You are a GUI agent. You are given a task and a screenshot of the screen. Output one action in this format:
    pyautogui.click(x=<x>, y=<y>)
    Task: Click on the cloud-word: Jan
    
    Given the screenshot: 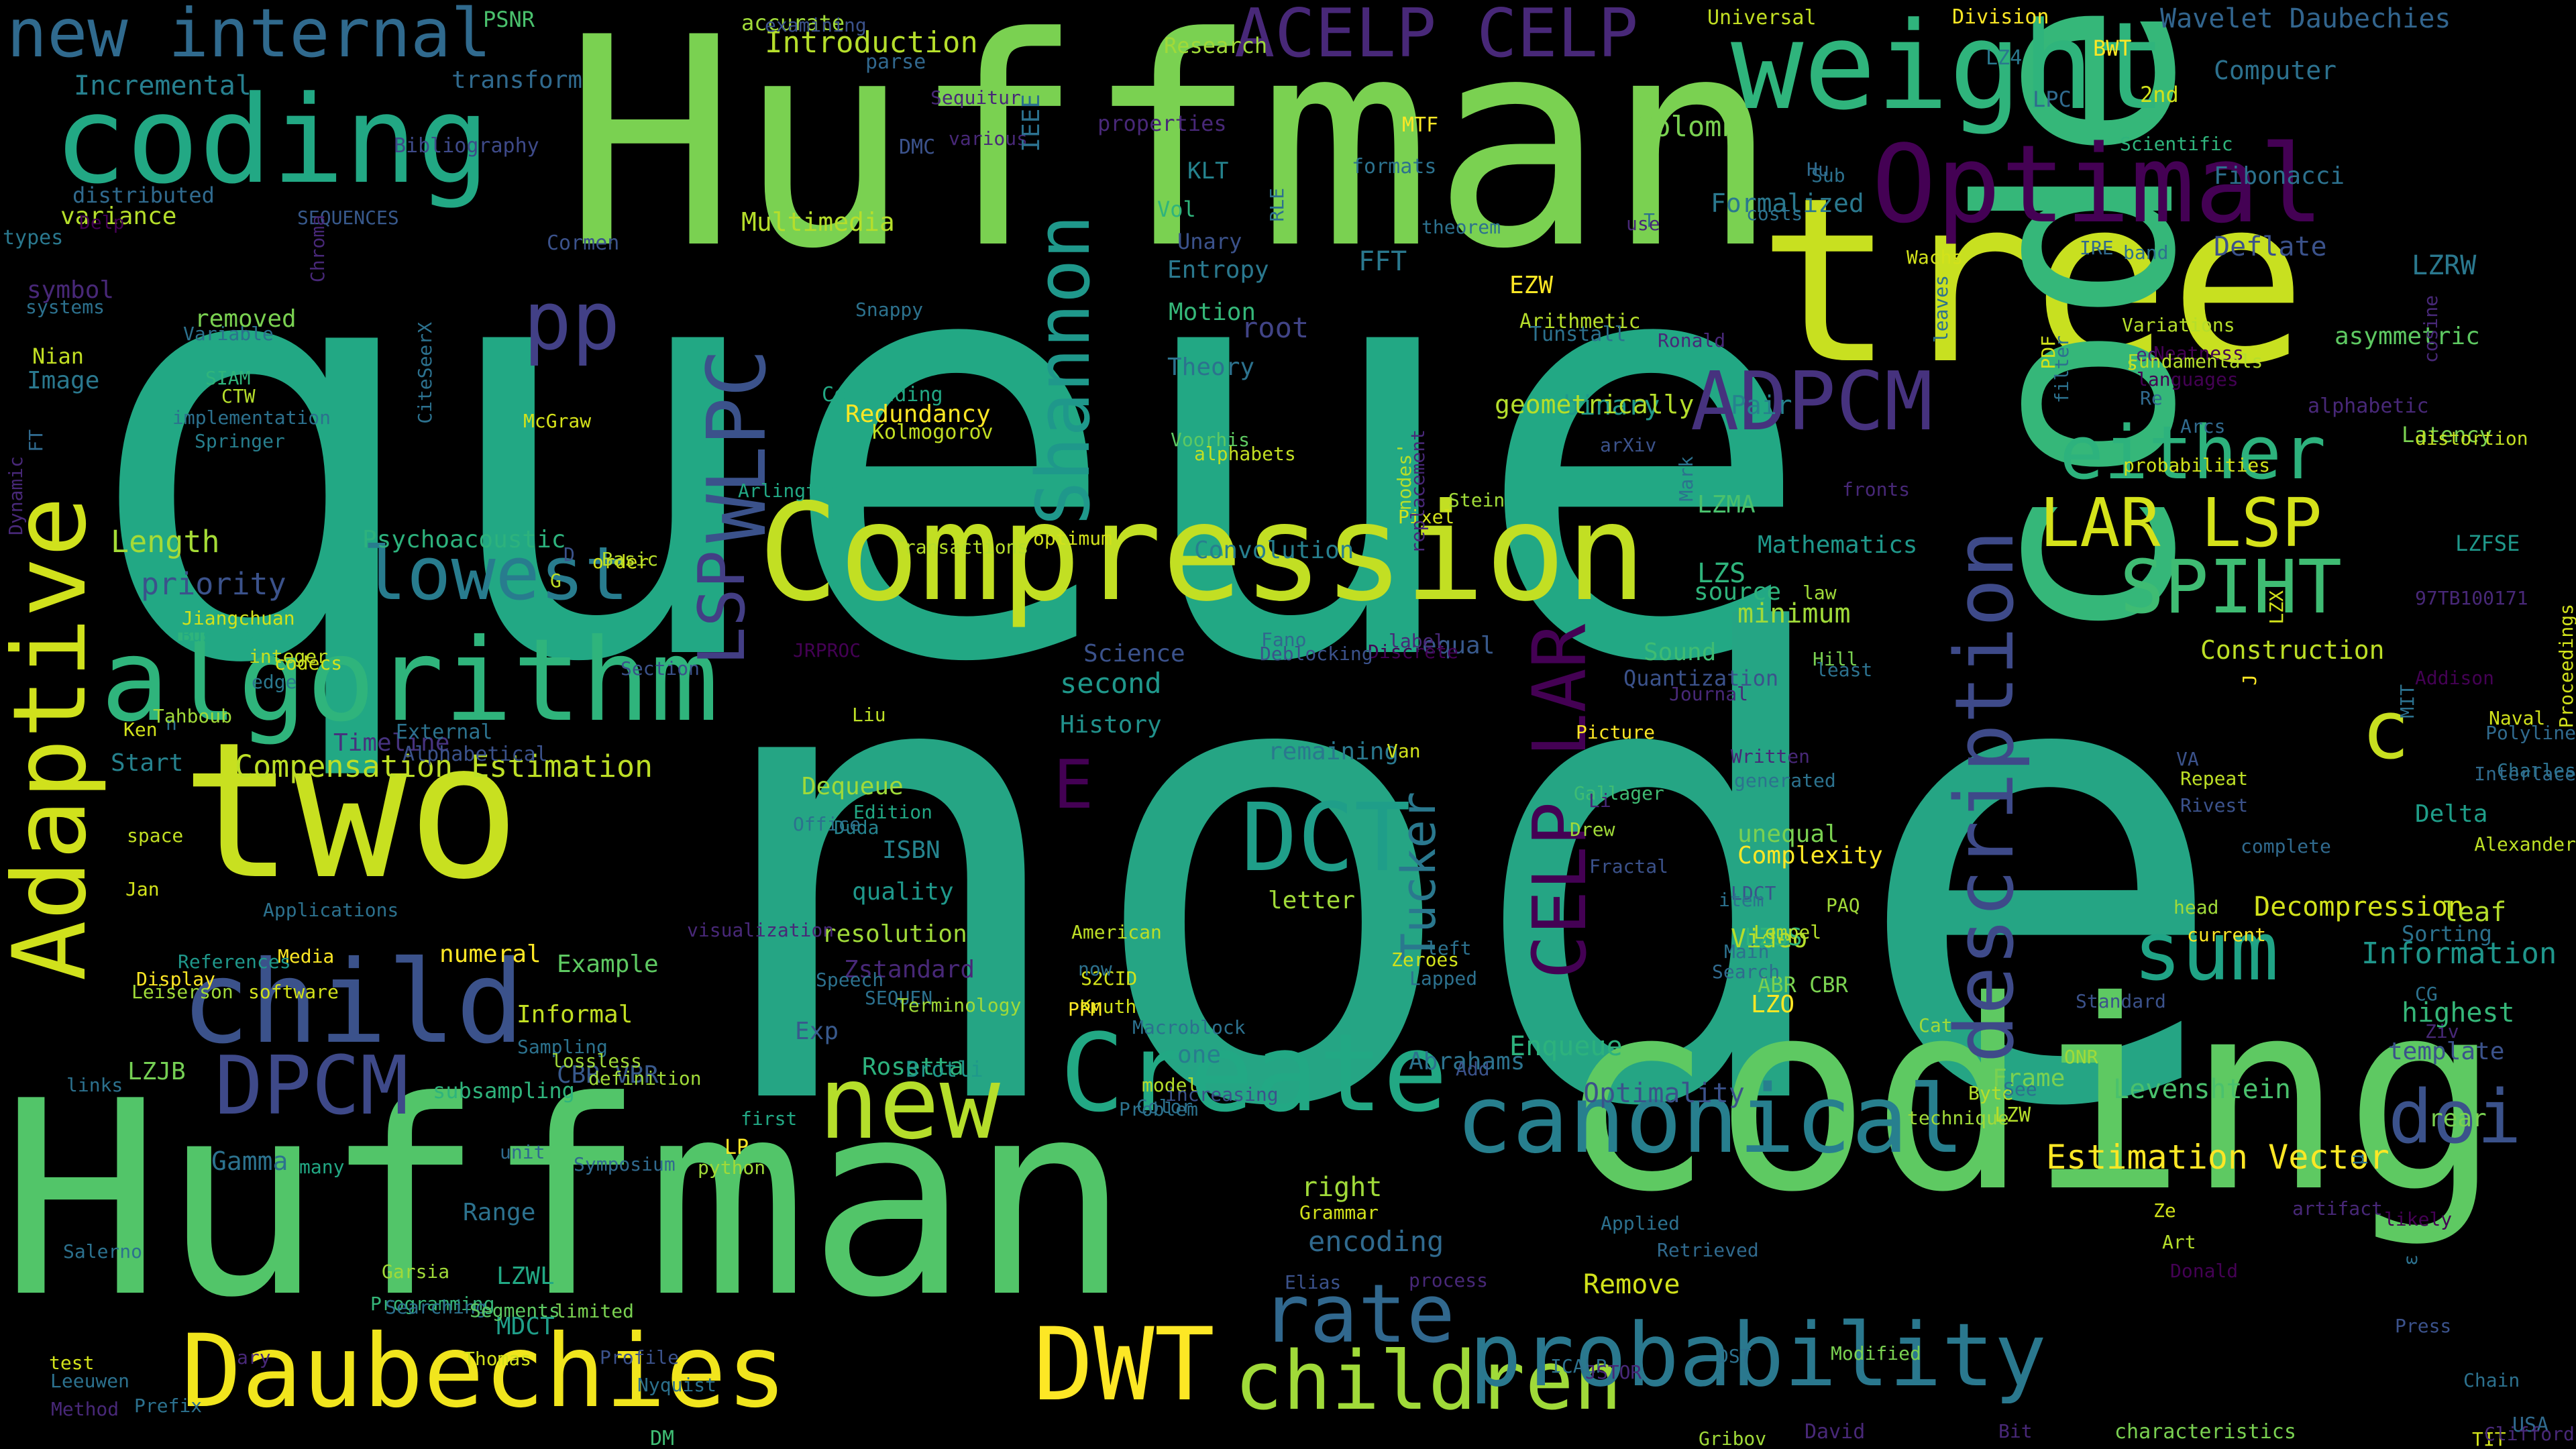 What is the action you would take?
    pyautogui.click(x=142, y=889)
    